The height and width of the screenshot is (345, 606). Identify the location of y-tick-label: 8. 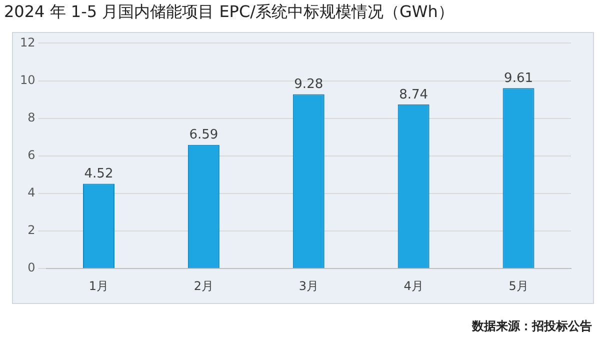
(32, 117).